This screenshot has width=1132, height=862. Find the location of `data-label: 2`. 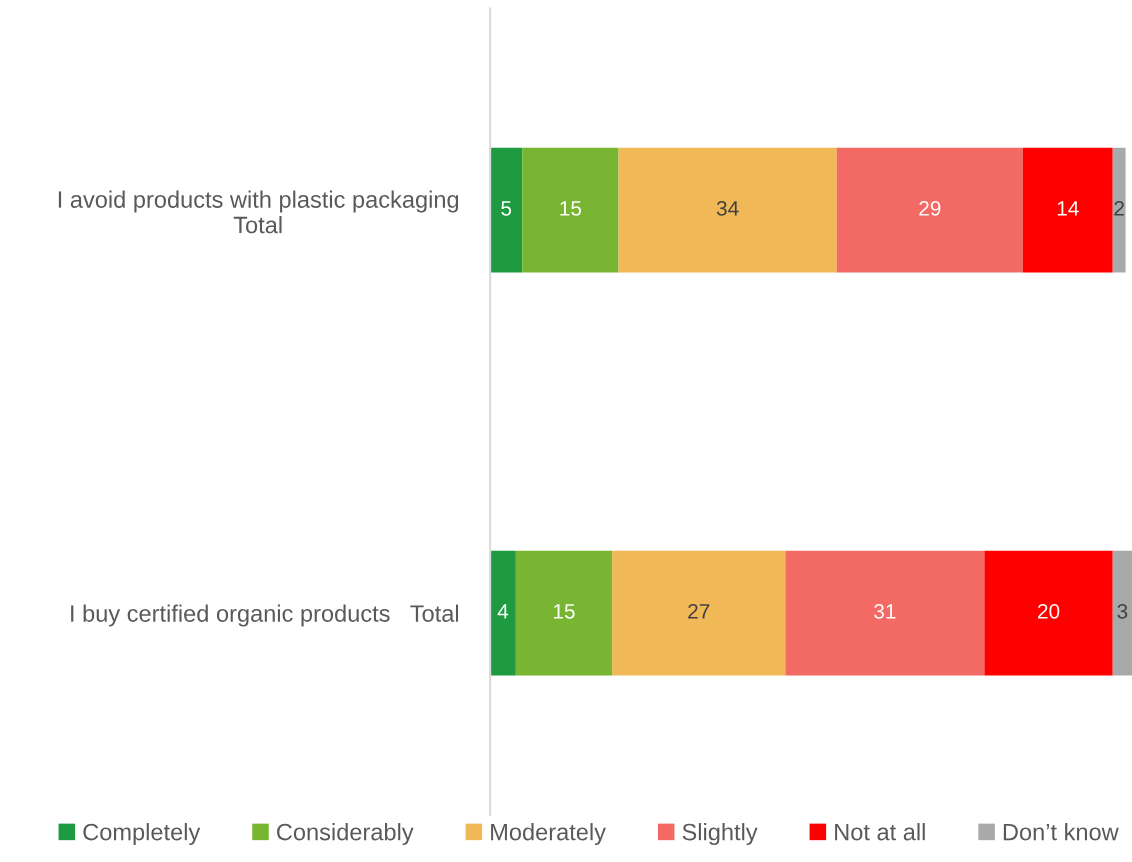

data-label: 2 is located at coordinates (1119, 208).